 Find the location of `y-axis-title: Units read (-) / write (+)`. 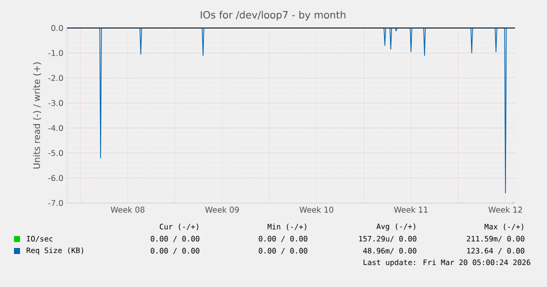

y-axis-title: Units read (-) / write (+) is located at coordinates (37, 115).